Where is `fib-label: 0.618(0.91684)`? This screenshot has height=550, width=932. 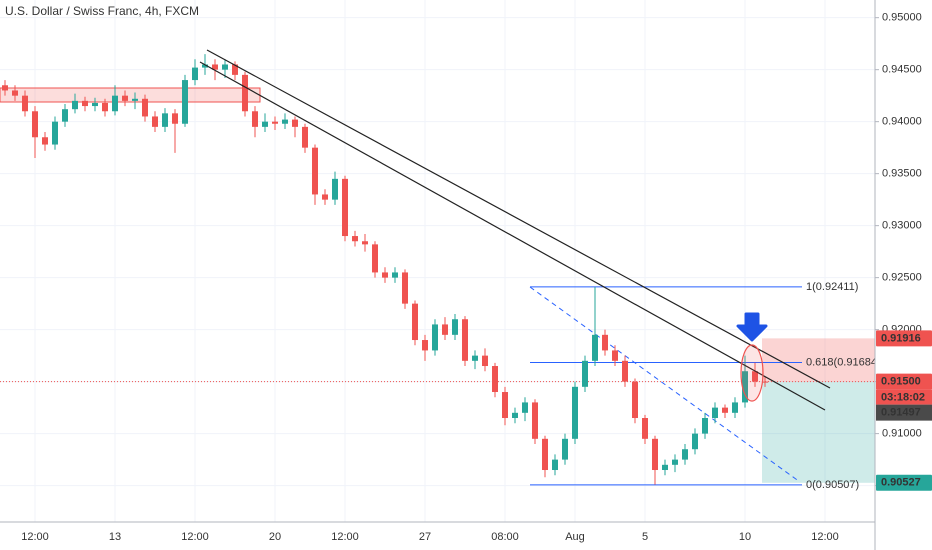
fib-label: 0.618(0.91684) is located at coordinates (843, 362).